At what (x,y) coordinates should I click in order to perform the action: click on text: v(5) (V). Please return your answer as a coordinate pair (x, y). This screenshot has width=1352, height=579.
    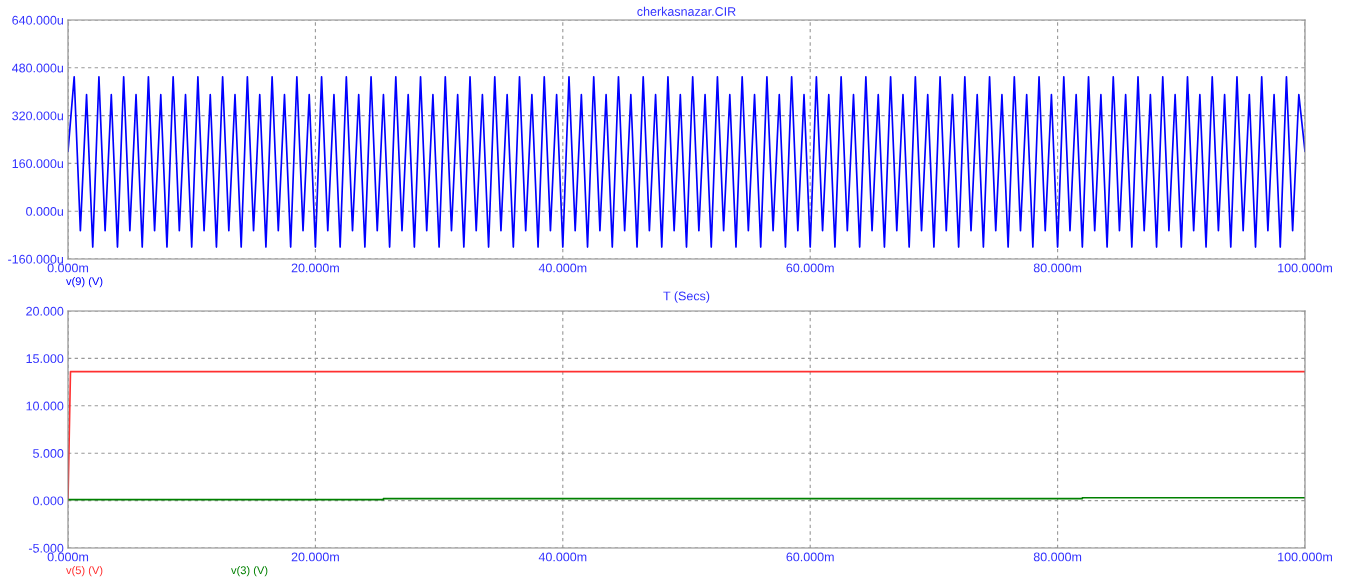
    Looking at the image, I should click on (84, 571).